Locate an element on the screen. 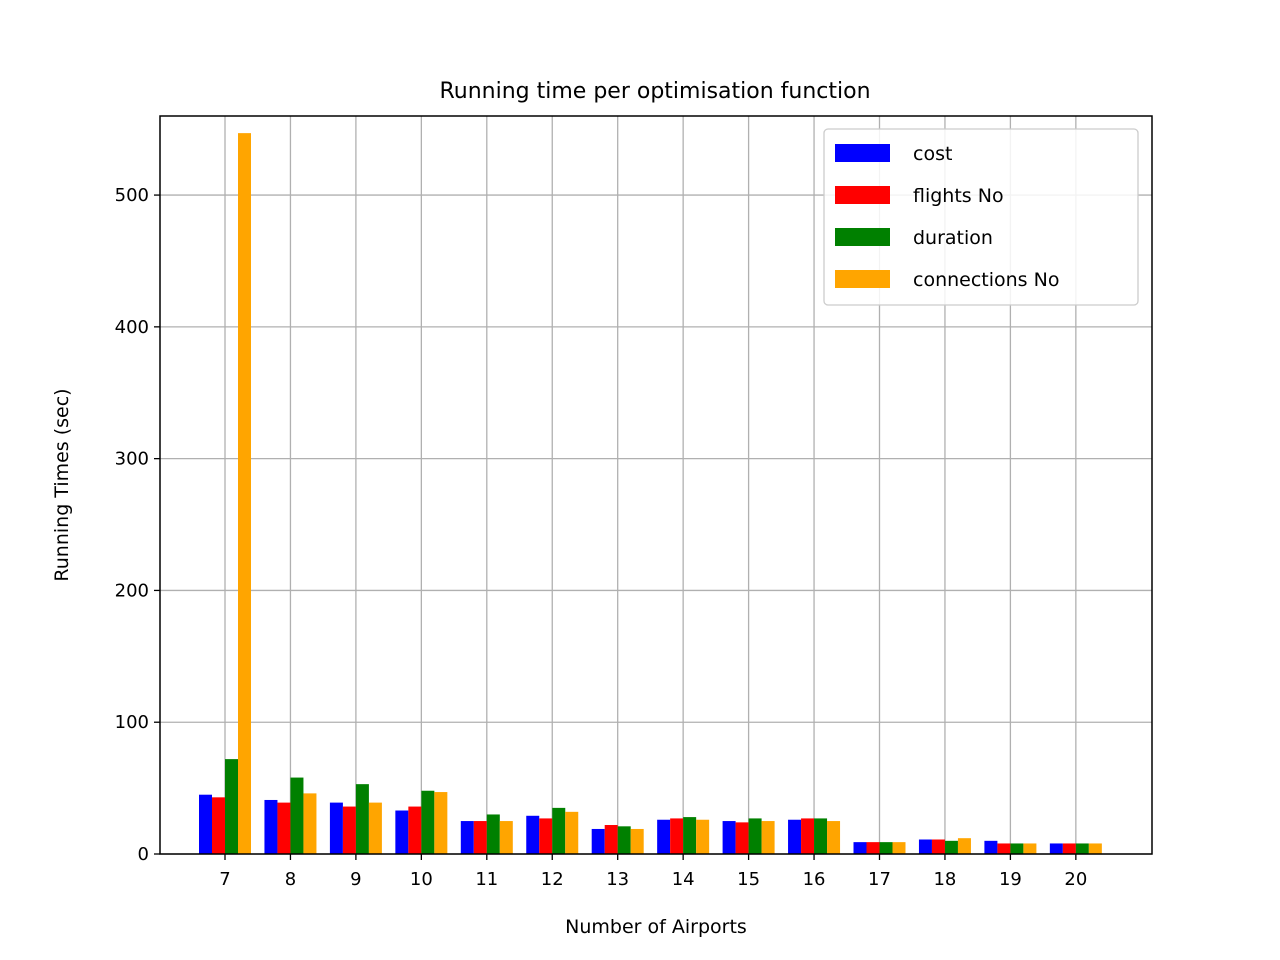 The width and height of the screenshot is (1280, 960). y-tick-label: 200 is located at coordinates (132, 590).